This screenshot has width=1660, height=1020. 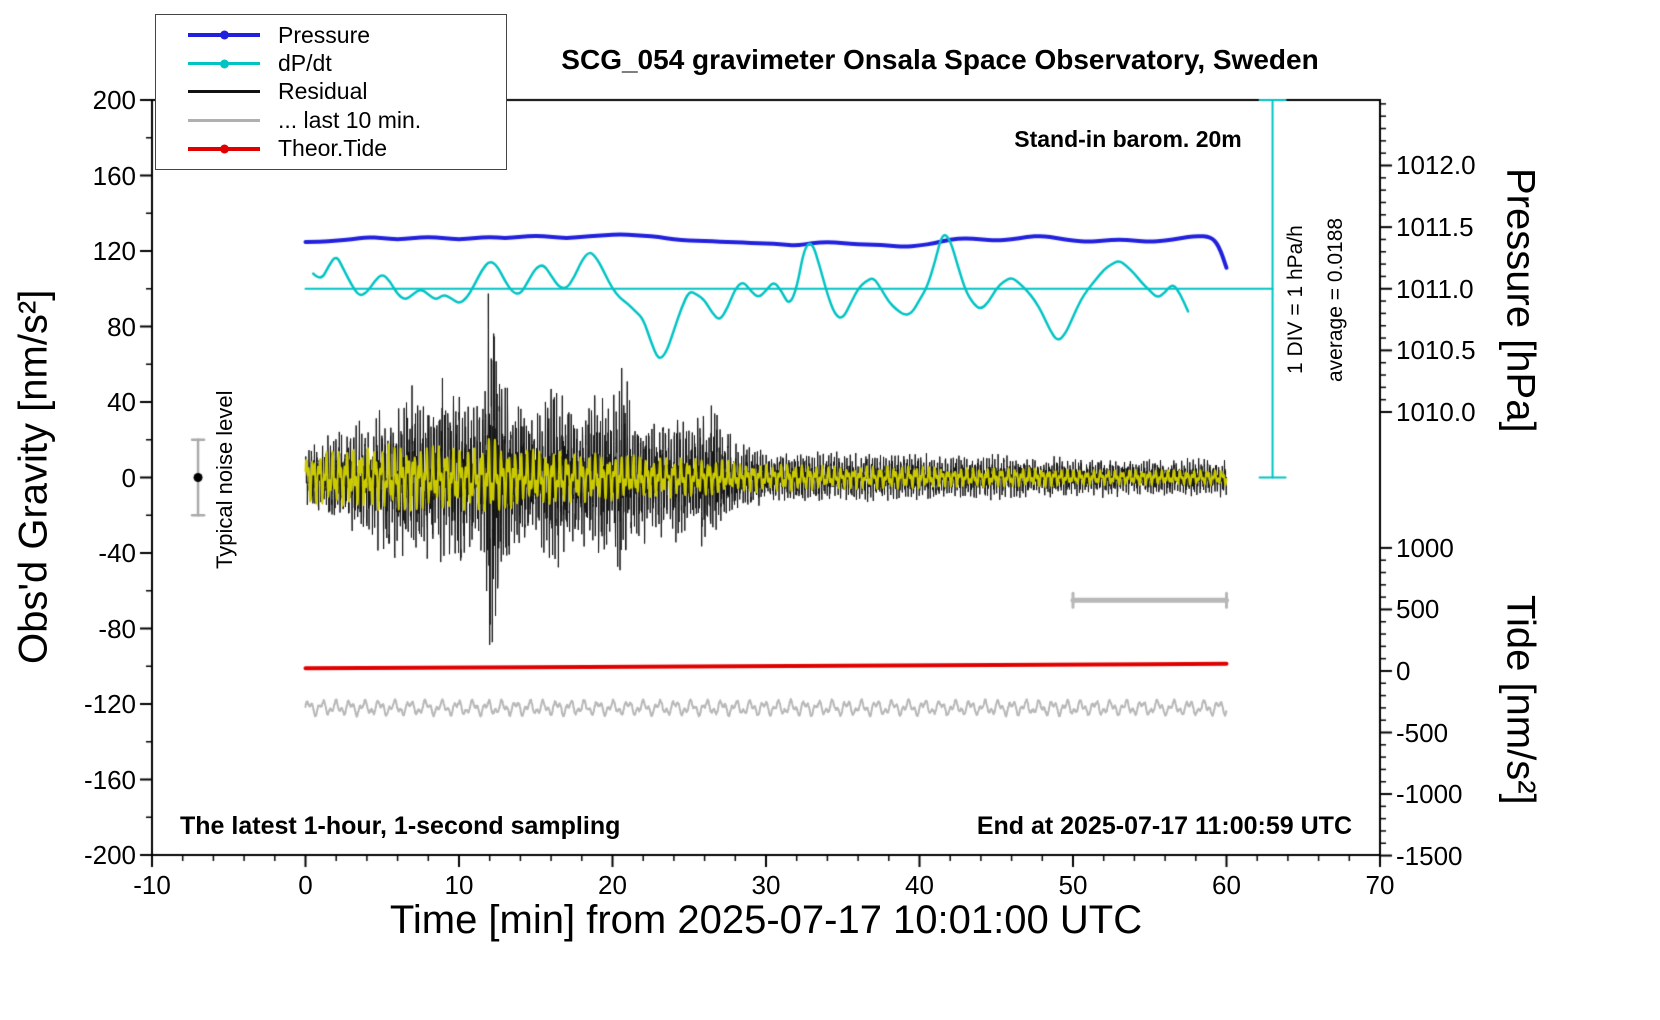 I want to click on legend-label: Pressure, so click(x=324, y=34).